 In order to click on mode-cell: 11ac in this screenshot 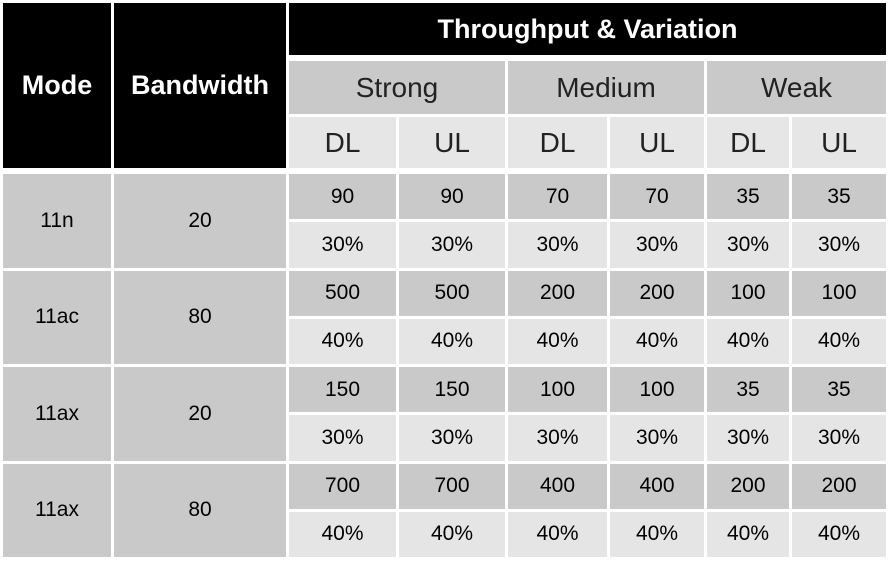, I will do `click(57, 317)`.